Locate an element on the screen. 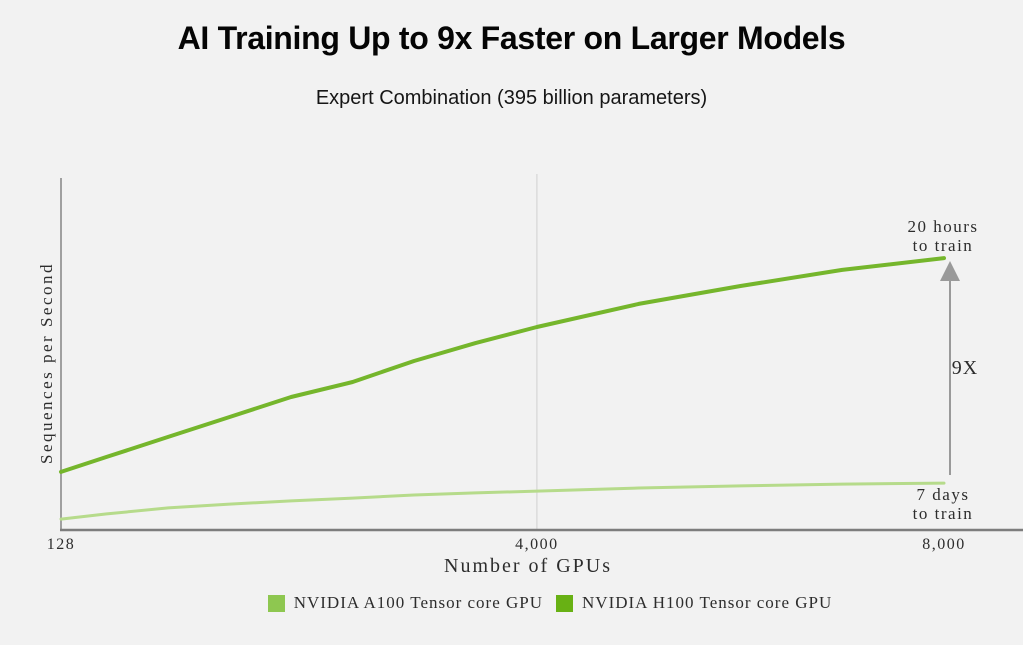 The height and width of the screenshot is (645, 1023). speedup-arrow is located at coordinates (950, 368).